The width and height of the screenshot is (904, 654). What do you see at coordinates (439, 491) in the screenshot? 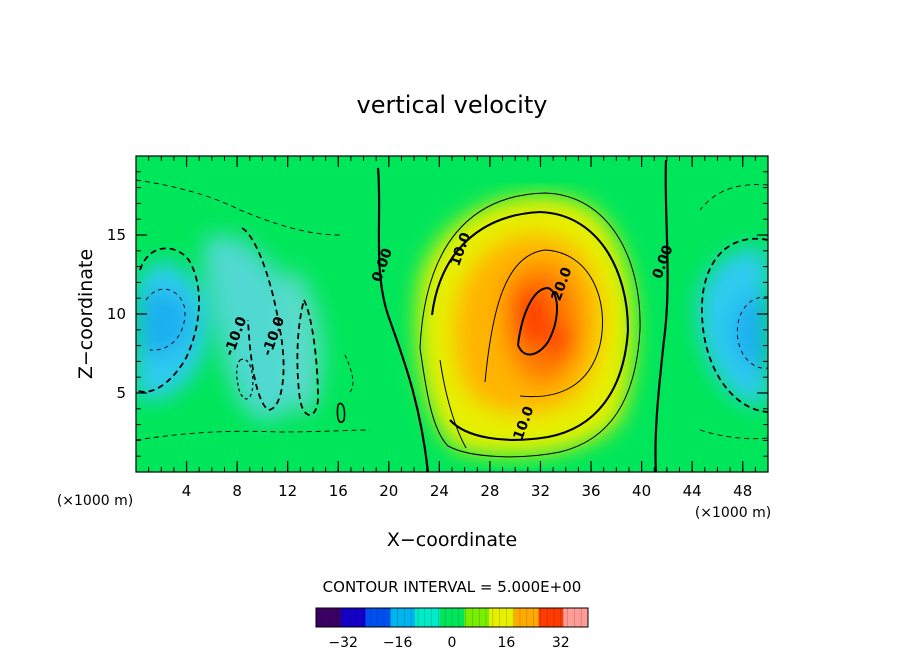
I see `x-tick-label: 24` at bounding box center [439, 491].